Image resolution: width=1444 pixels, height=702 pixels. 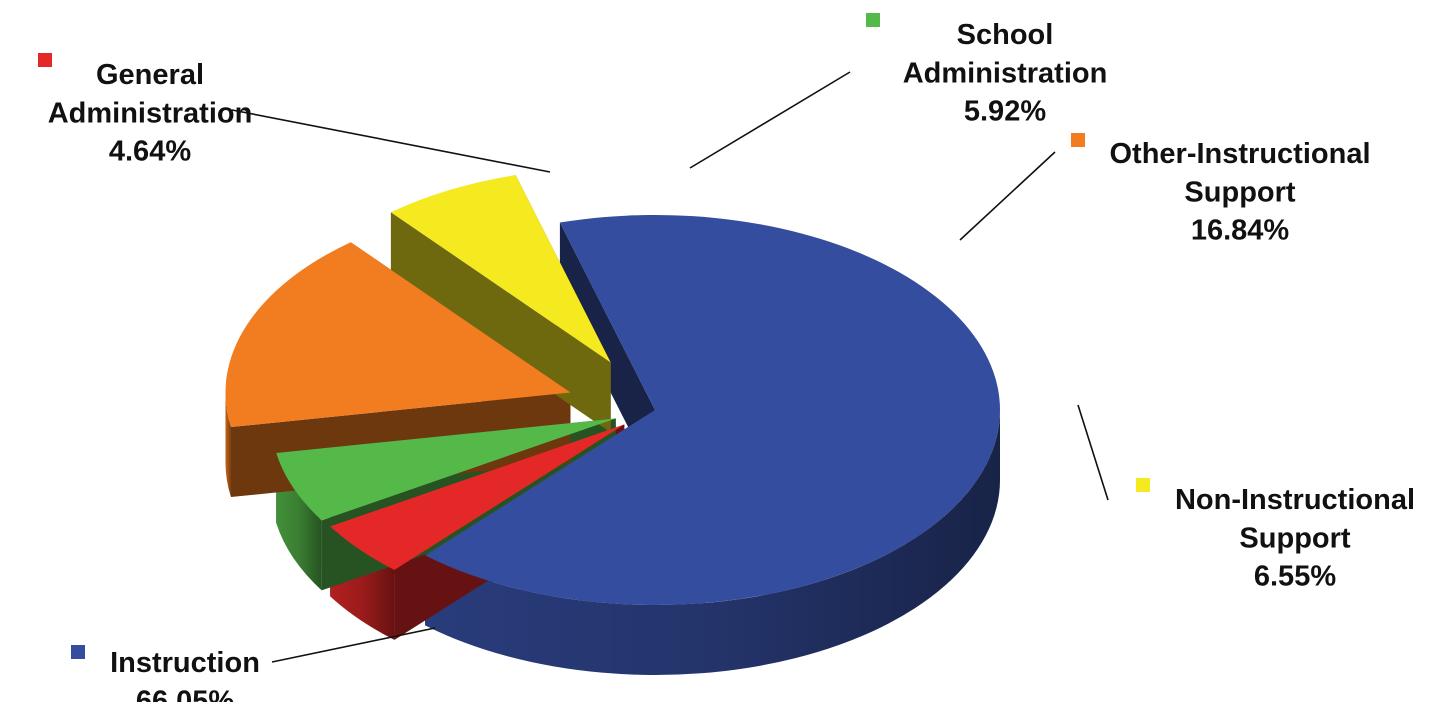 What do you see at coordinates (1007, 196) in the screenshot?
I see `leader-line-other-instructional-support` at bounding box center [1007, 196].